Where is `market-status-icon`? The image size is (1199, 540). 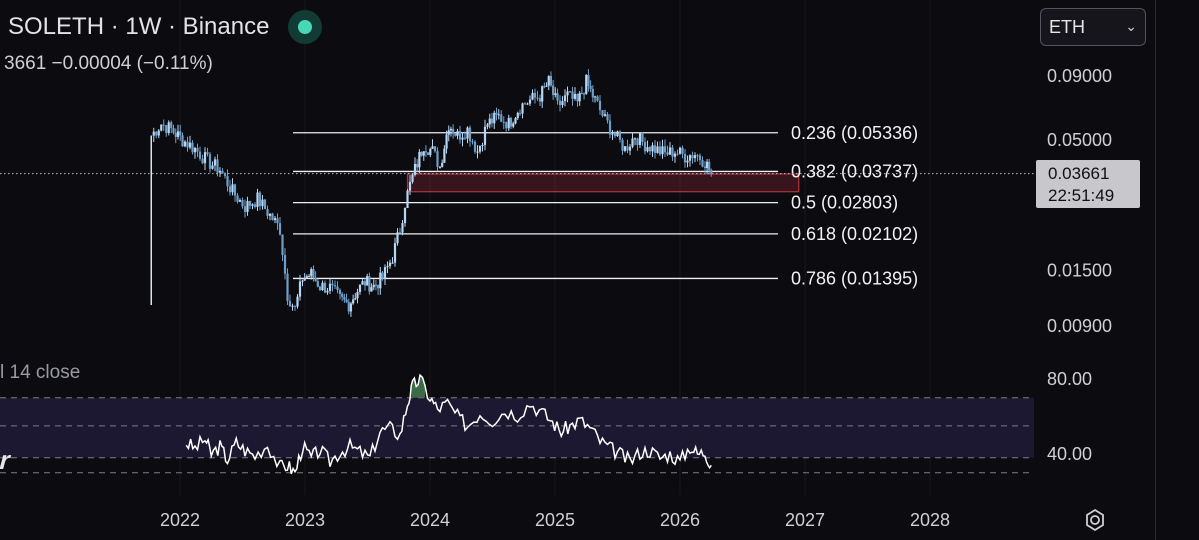 market-status-icon is located at coordinates (305, 27).